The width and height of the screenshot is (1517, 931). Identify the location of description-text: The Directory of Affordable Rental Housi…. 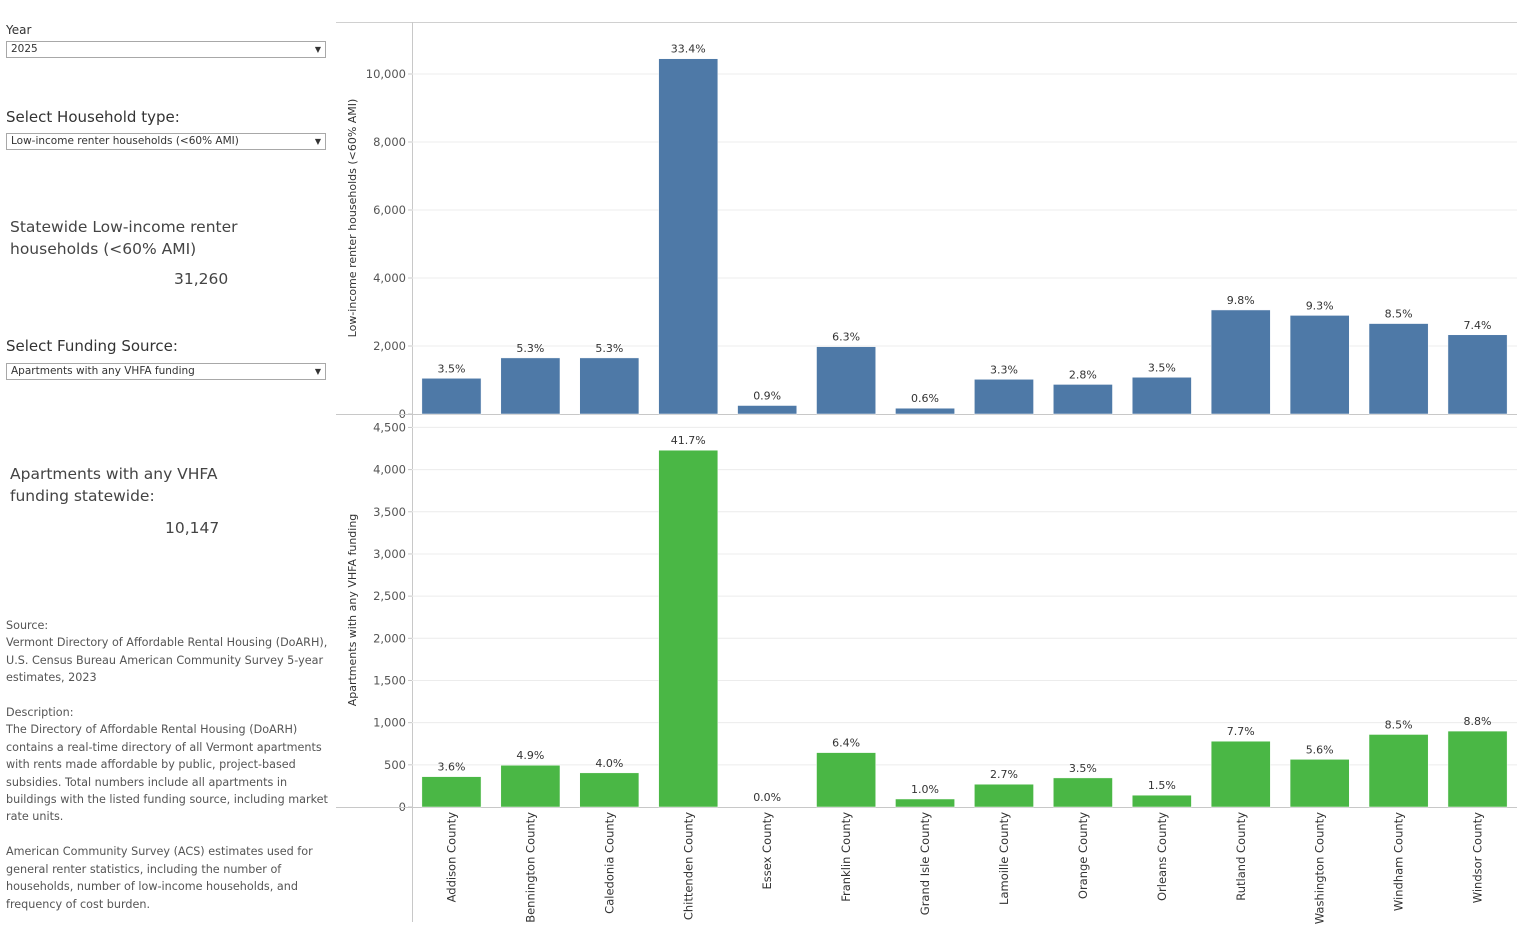
(169, 773).